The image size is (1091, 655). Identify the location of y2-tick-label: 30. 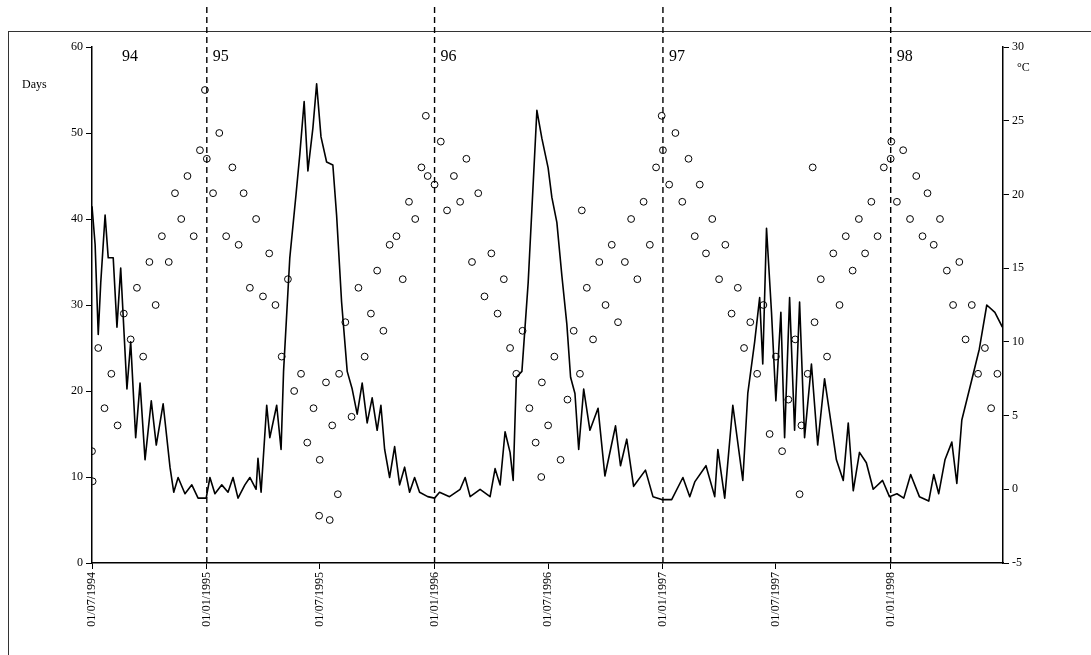
(1018, 46).